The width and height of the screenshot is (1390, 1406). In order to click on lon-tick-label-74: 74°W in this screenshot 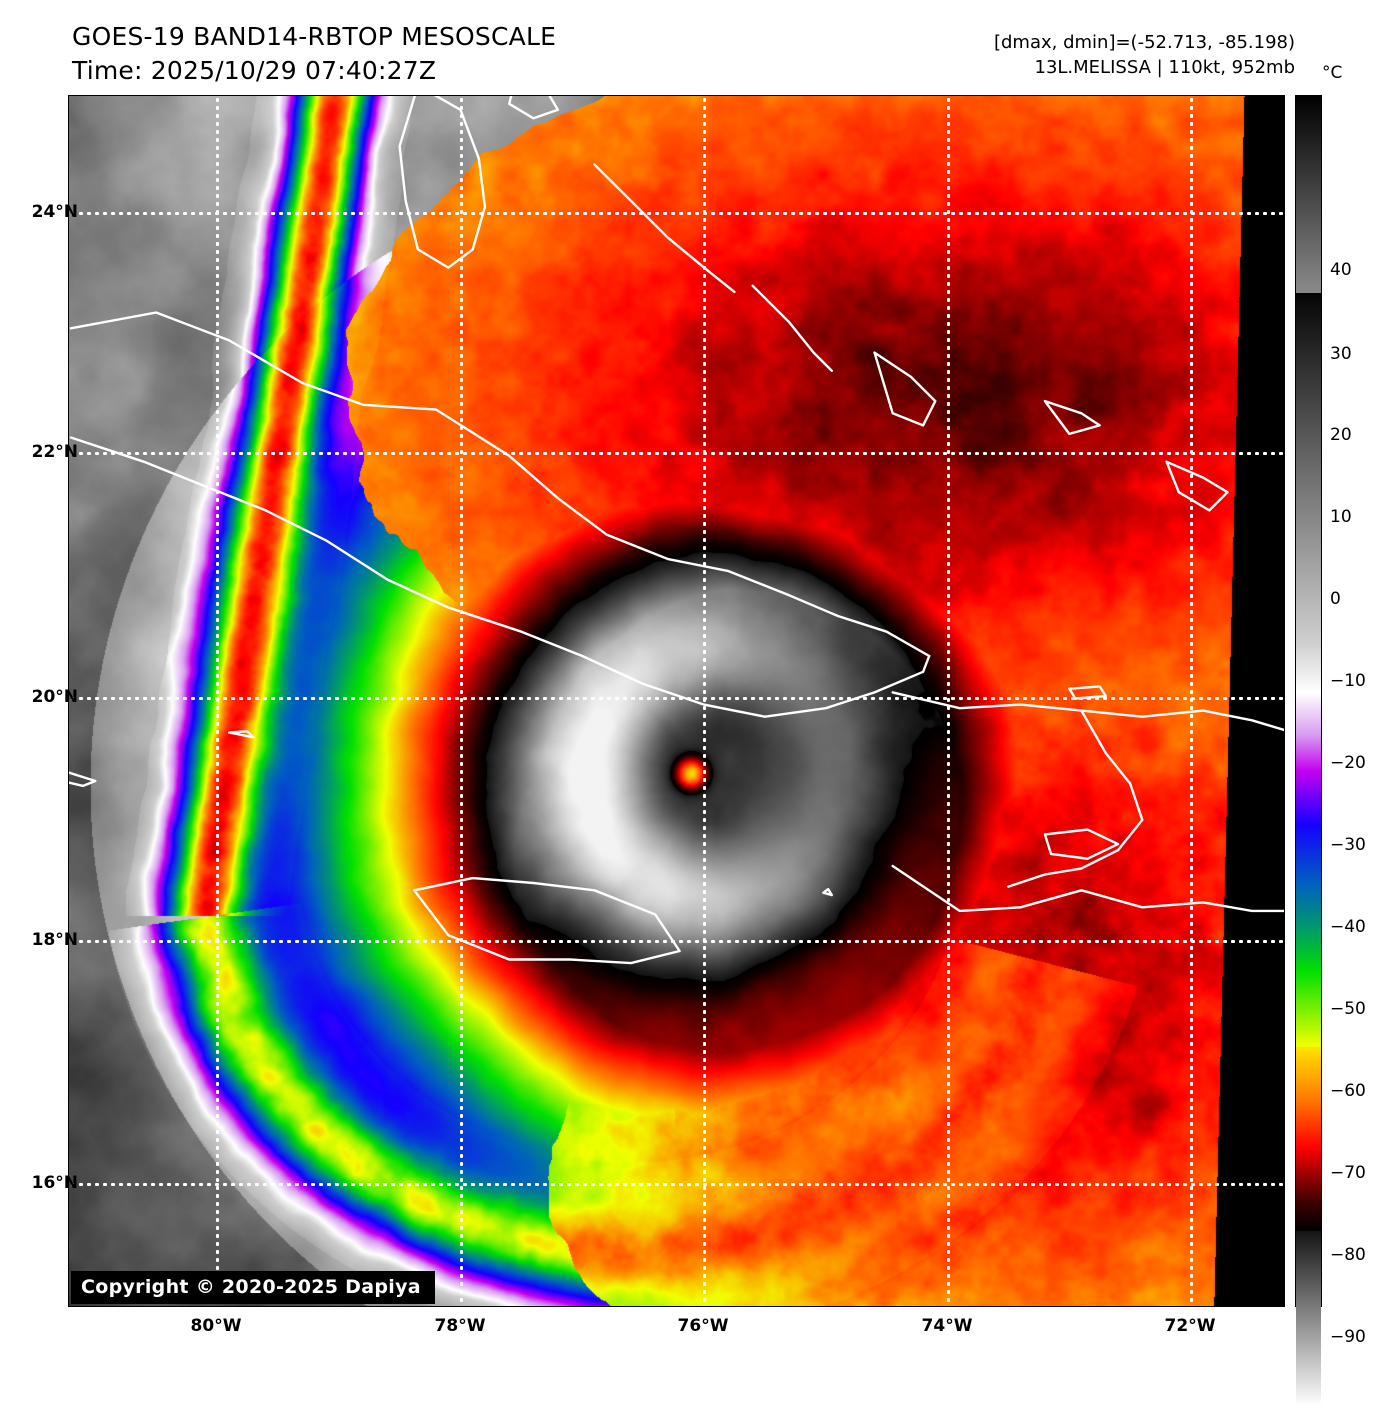, I will do `click(947, 1326)`.